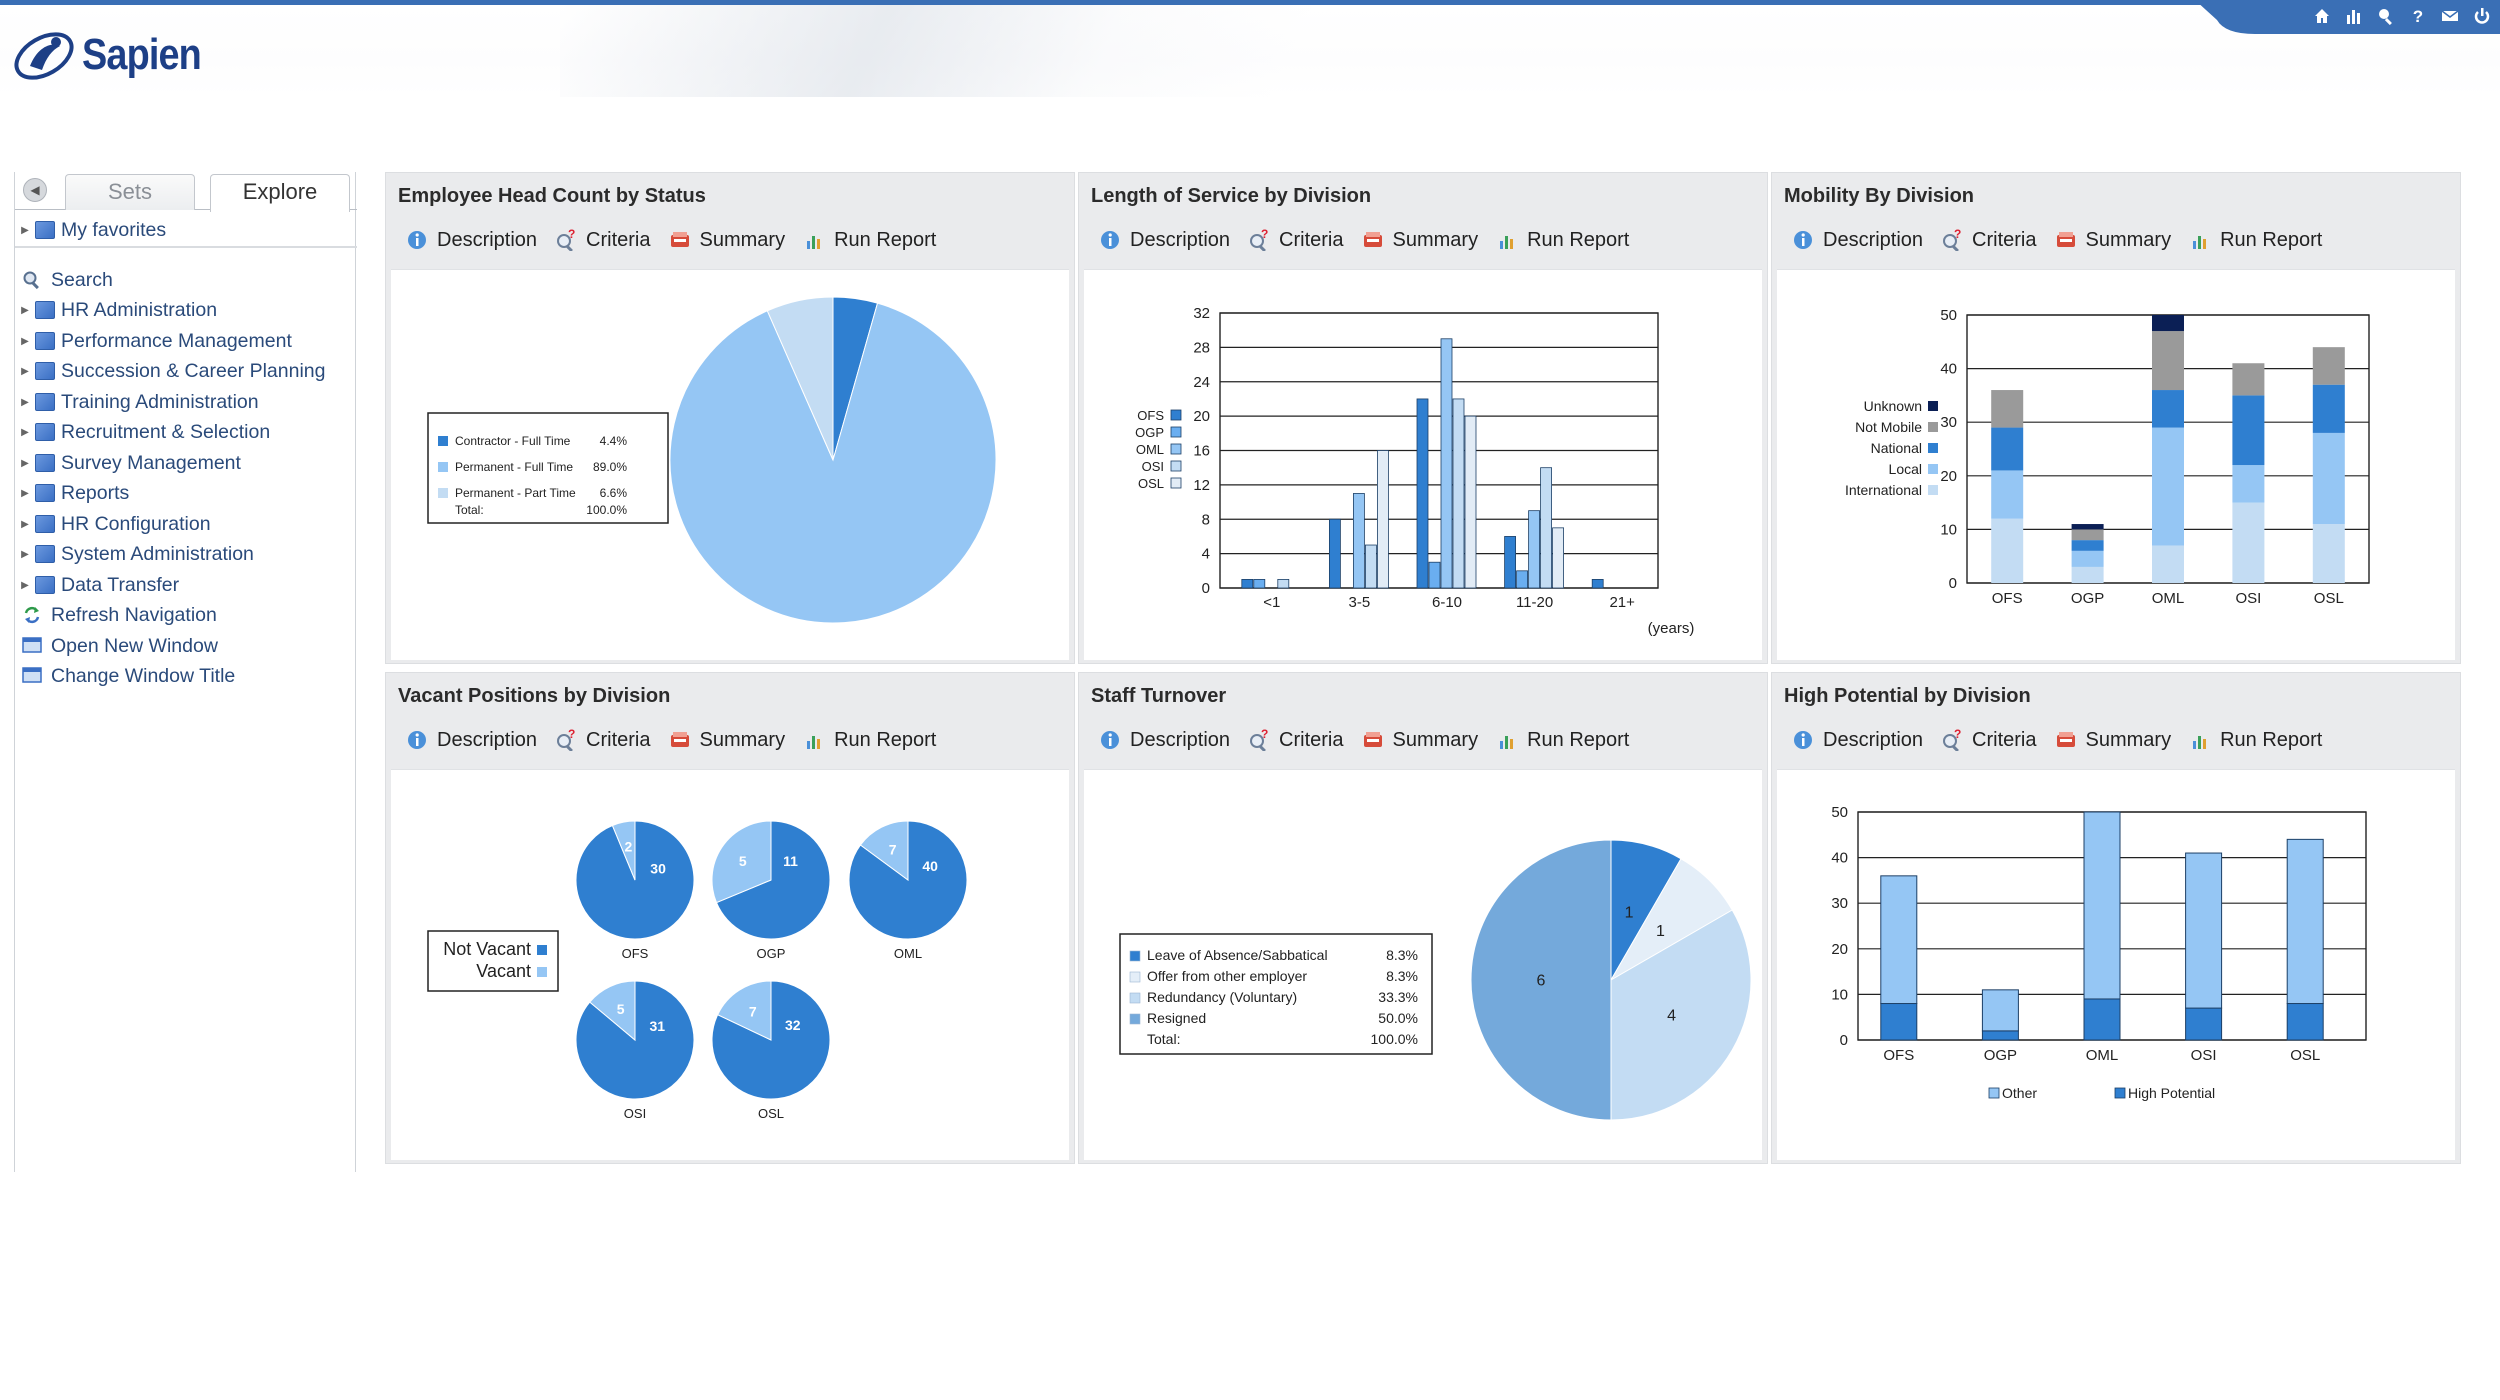  I want to click on sidebar-item-open-new-window: Open New Window, so click(119, 646).